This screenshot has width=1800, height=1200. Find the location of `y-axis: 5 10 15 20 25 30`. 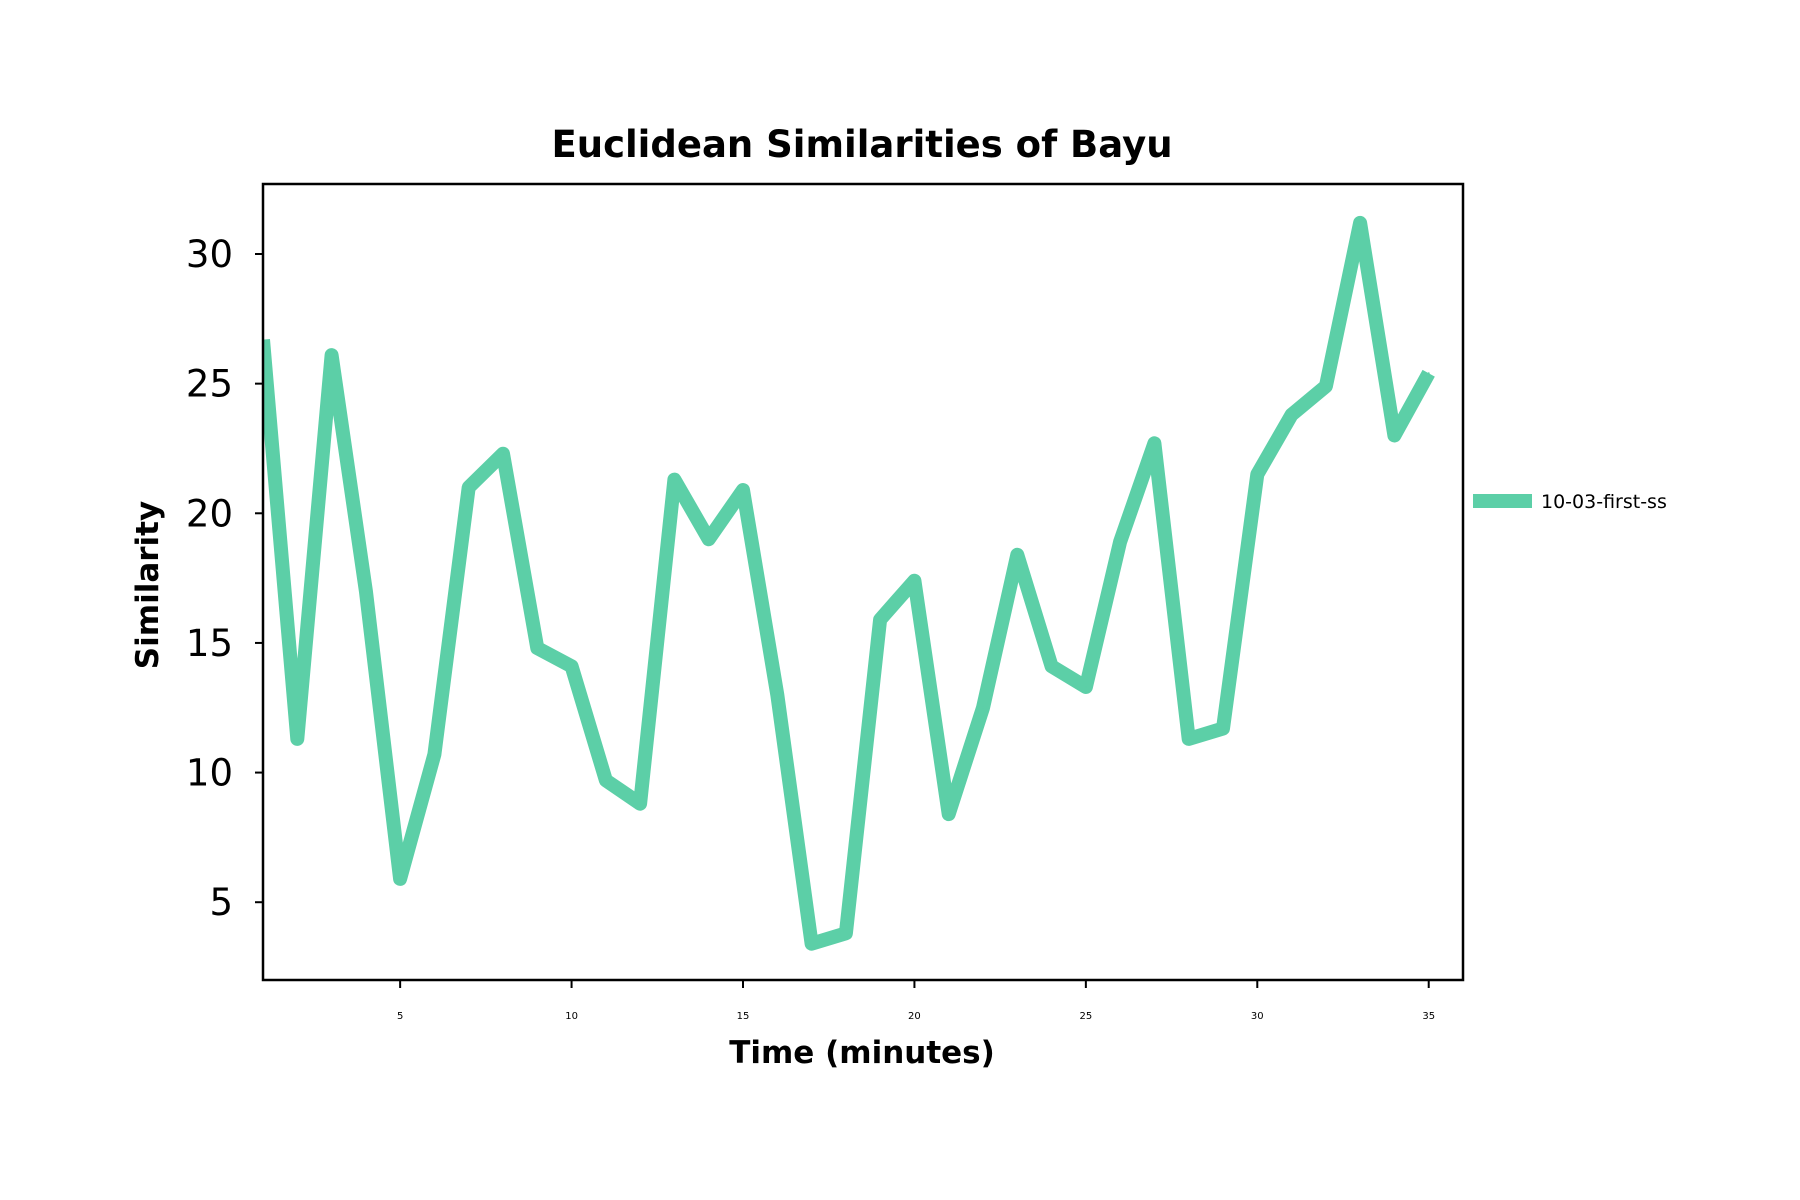

y-axis: 5 10 15 20 25 30 is located at coordinates (224, 578).